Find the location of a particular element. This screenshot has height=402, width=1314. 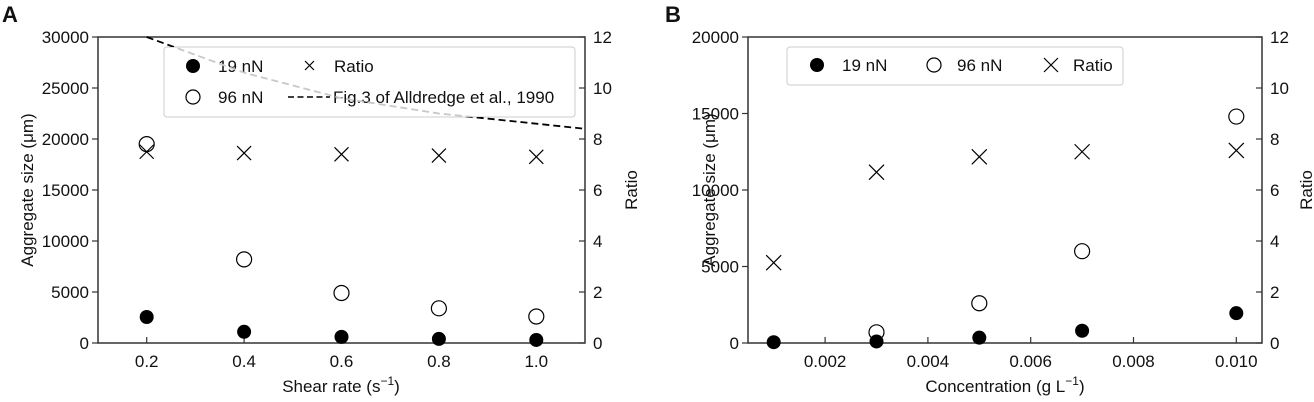

y-axis-label-a: Aggregate size (μm) is located at coordinates (27, 189).